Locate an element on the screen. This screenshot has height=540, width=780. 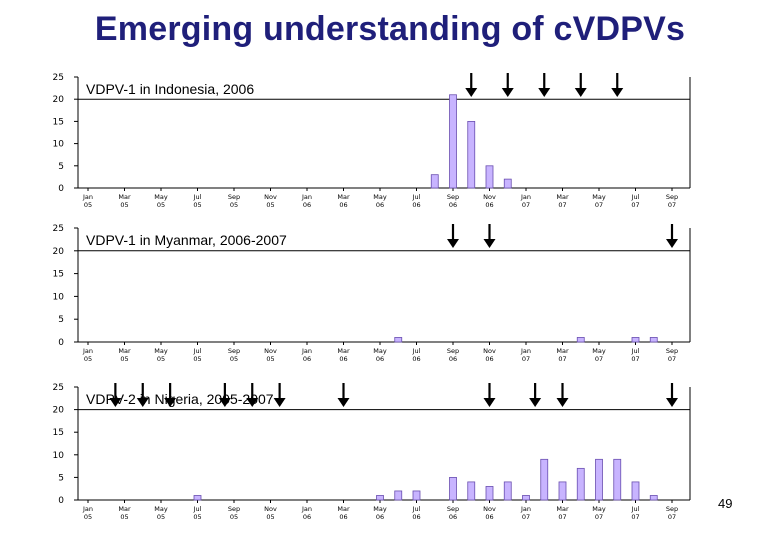
chart-title: VDPV-1 in Indonesia, 2006 is located at coordinates (170, 89).